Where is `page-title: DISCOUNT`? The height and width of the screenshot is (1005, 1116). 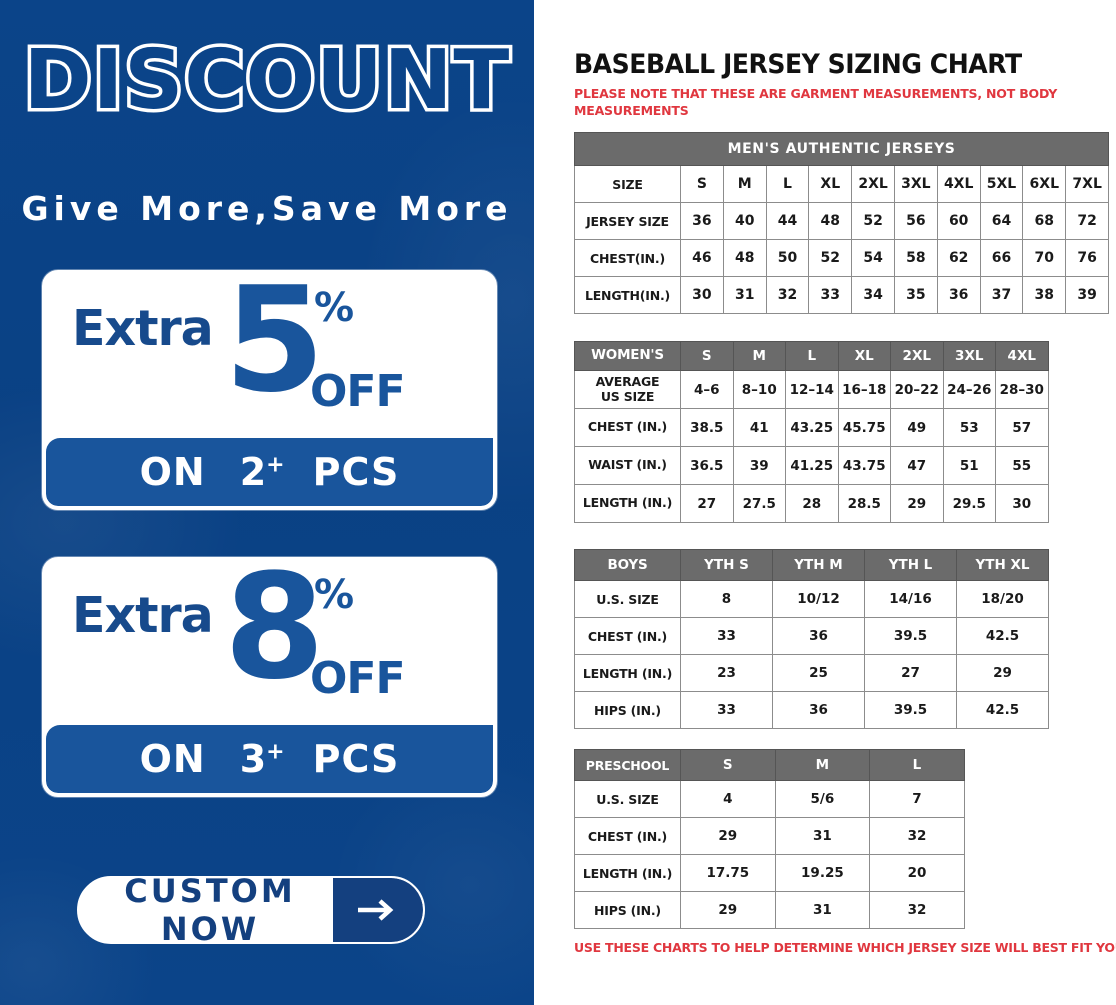 page-title: DISCOUNT is located at coordinates (266, 80).